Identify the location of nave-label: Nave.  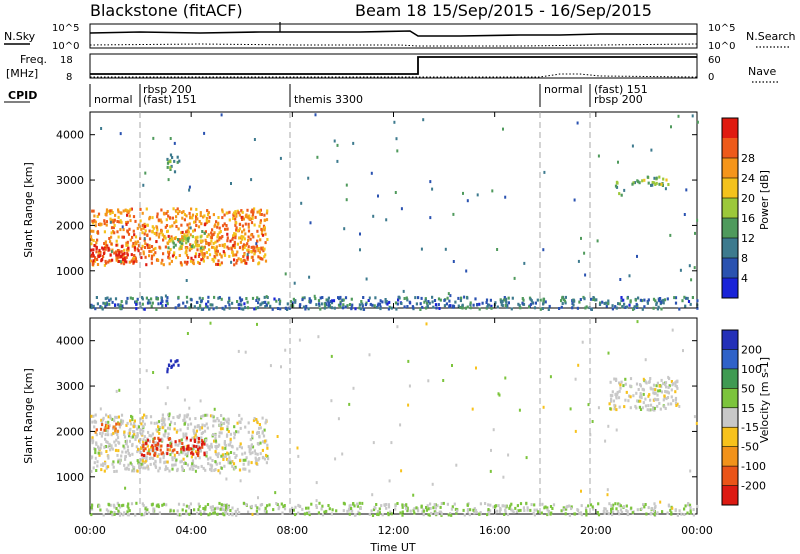
(762, 71).